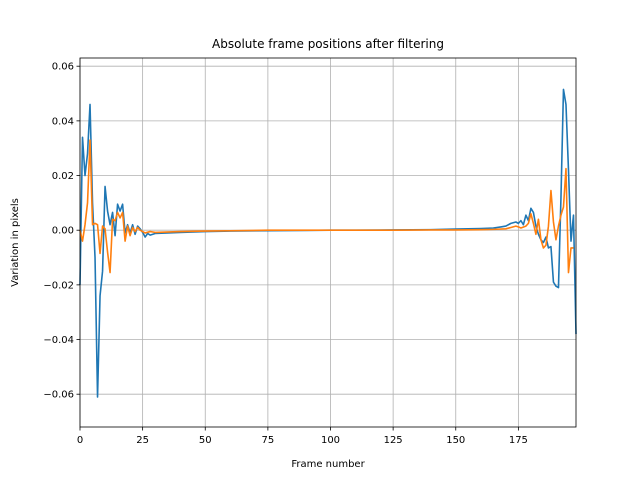  What do you see at coordinates (205, 440) in the screenshot?
I see `x-tick-label: 50` at bounding box center [205, 440].